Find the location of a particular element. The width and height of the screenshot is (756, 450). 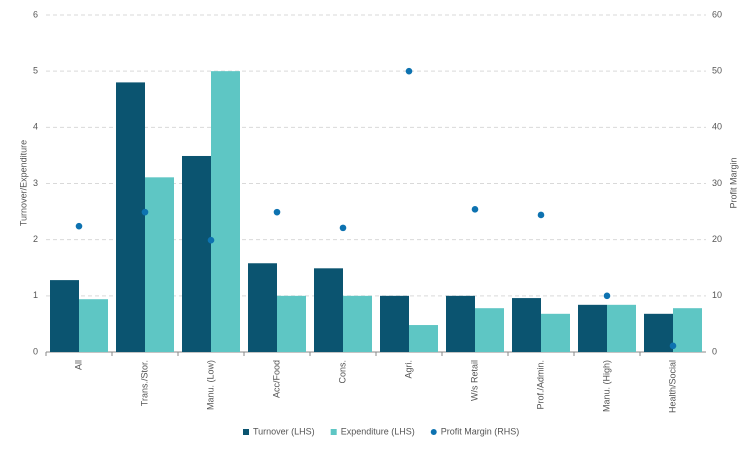

y-tick-label: 3 is located at coordinates (35, 183).